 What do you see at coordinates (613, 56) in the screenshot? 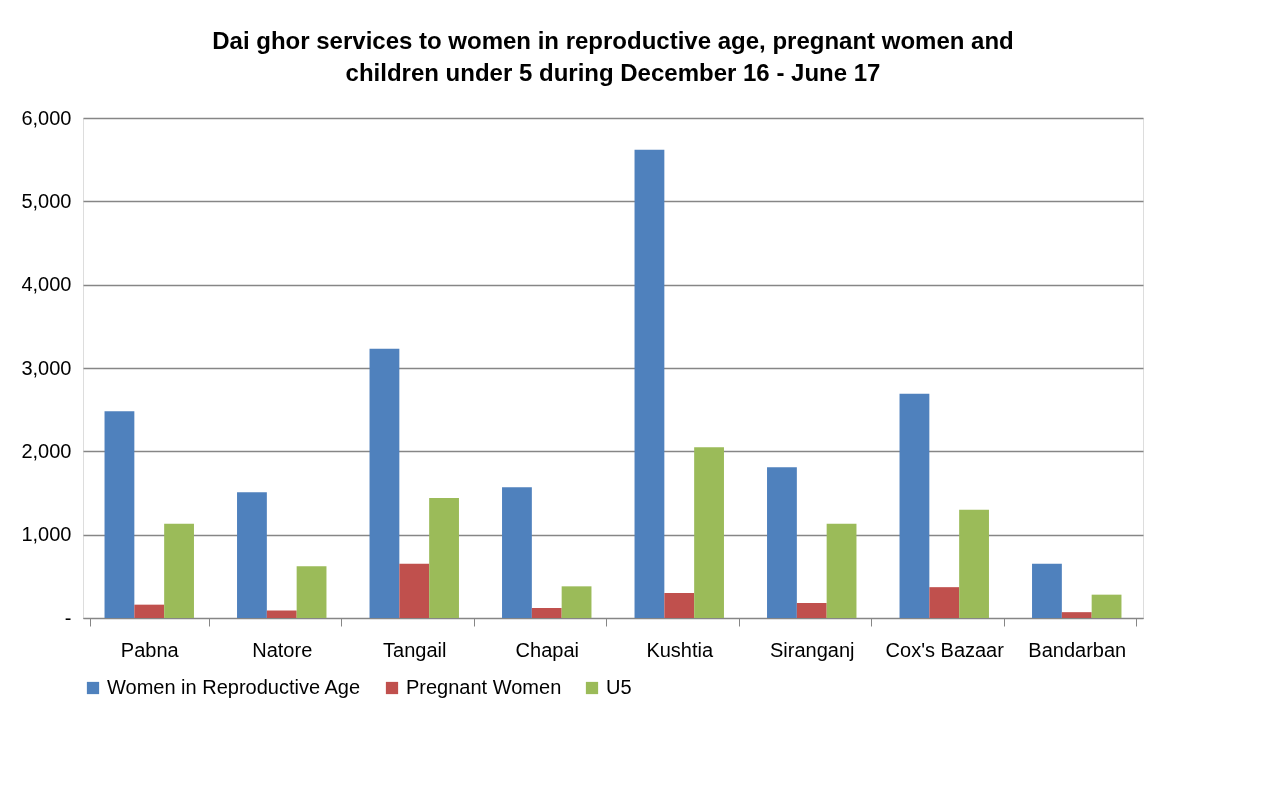
I see `chart-title: Dai ghor services to women in reproductive age, pregnant women and children under 5 during December 16 - June 17` at bounding box center [613, 56].